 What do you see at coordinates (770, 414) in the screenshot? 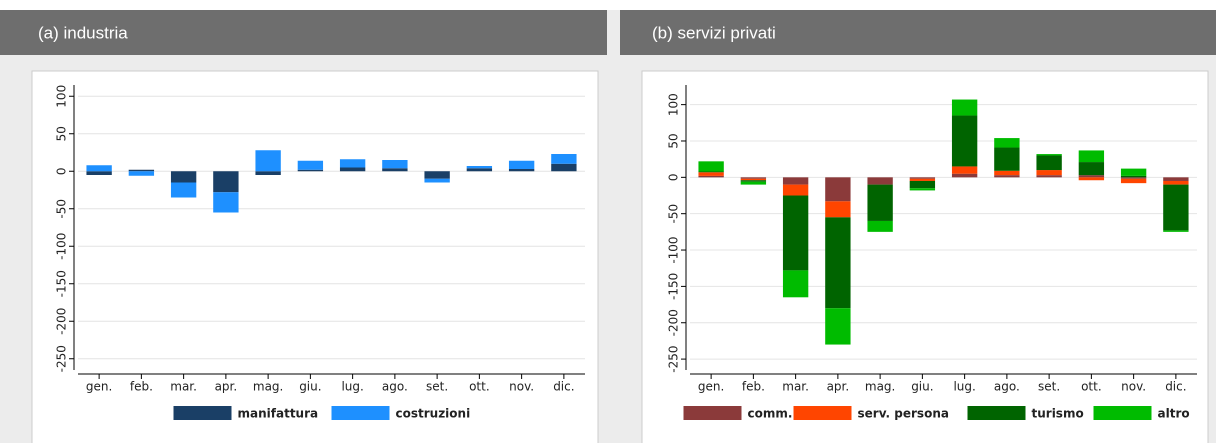
I see `legend-label: comm.` at bounding box center [770, 414].